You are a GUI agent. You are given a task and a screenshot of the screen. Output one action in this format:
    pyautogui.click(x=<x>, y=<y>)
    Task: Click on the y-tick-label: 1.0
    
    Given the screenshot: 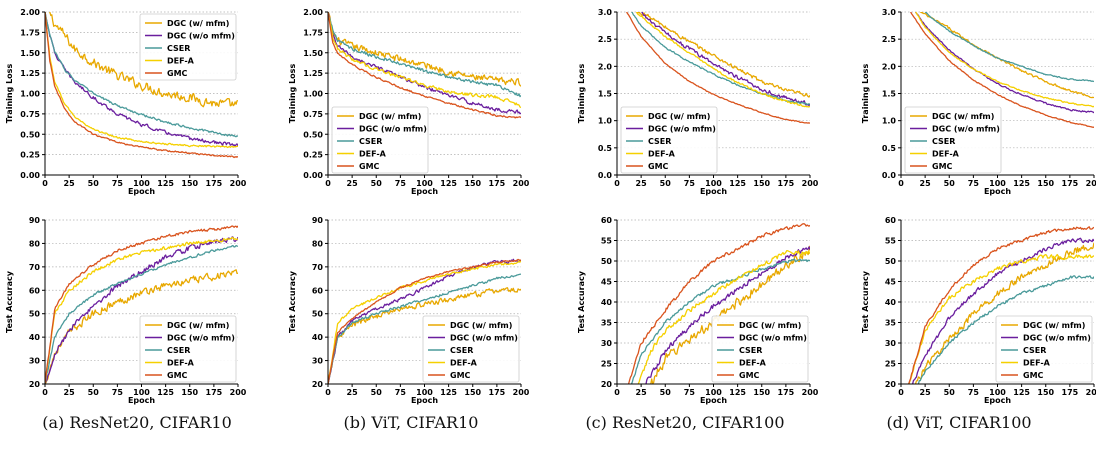 What is the action you would take?
    pyautogui.click(x=605, y=121)
    